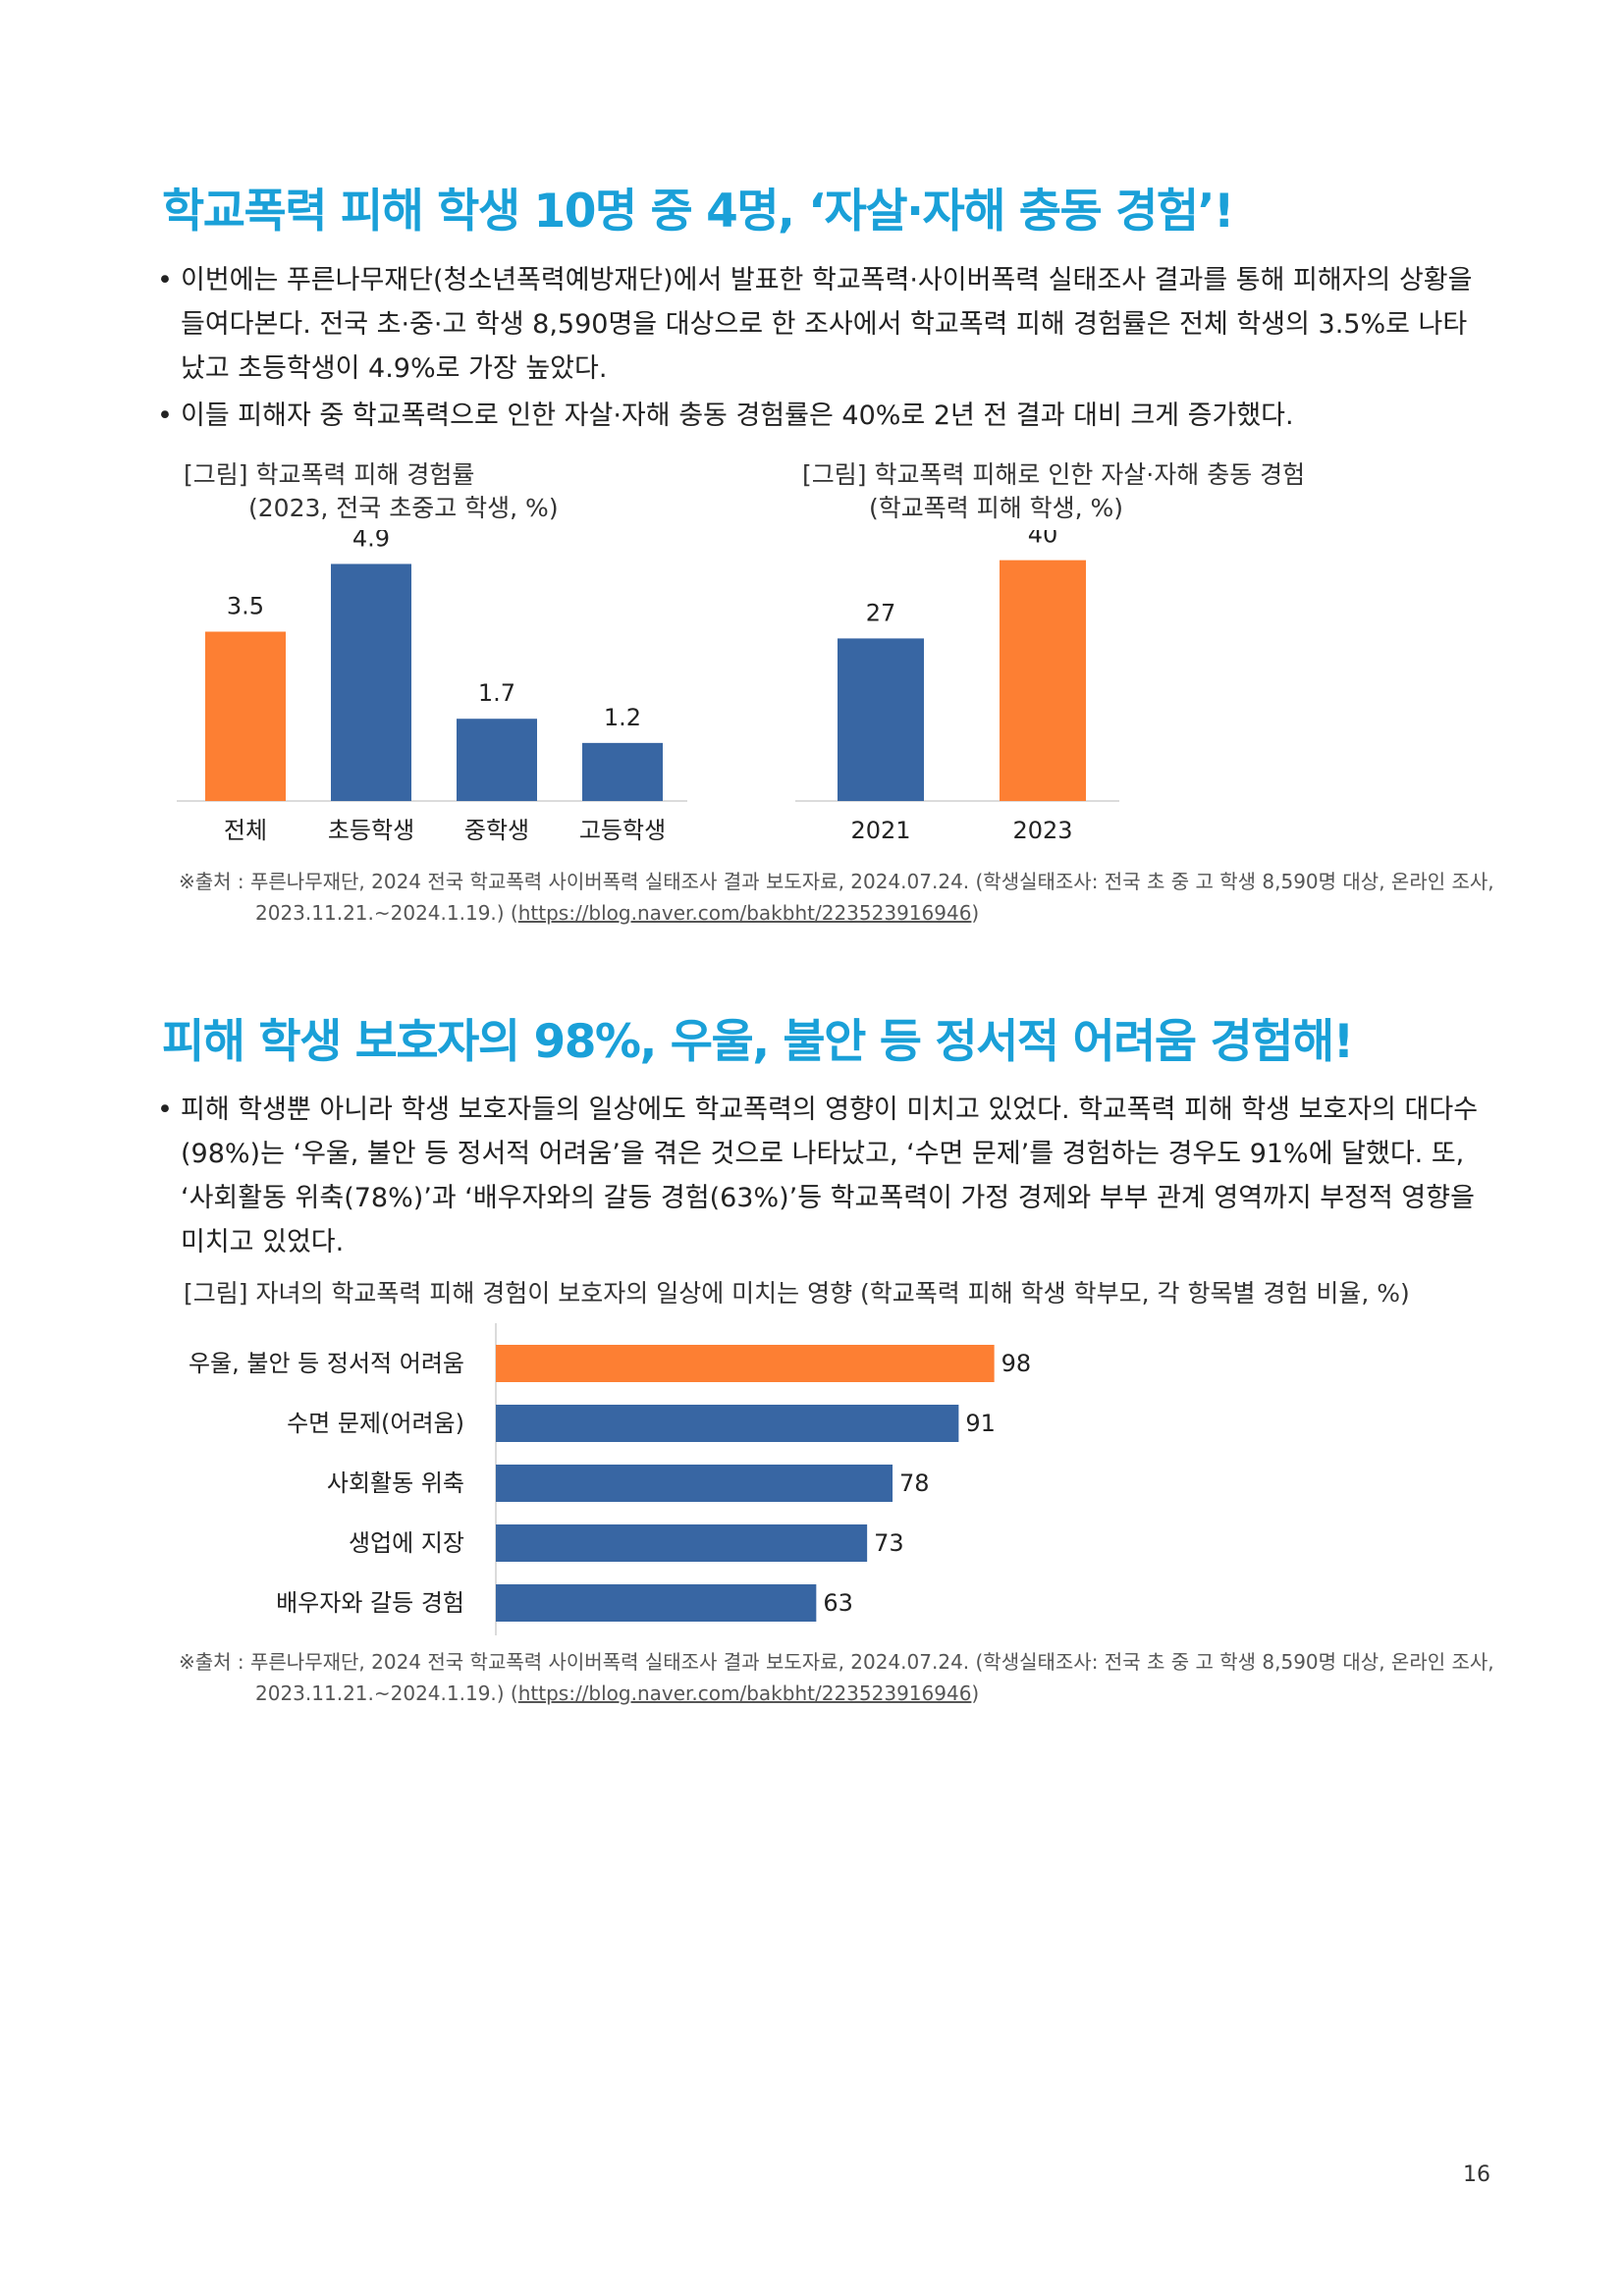 The image size is (1623, 2296). Describe the element at coordinates (375, 1423) in the screenshot. I see `category-label: 수면 문제(어려움)` at that location.